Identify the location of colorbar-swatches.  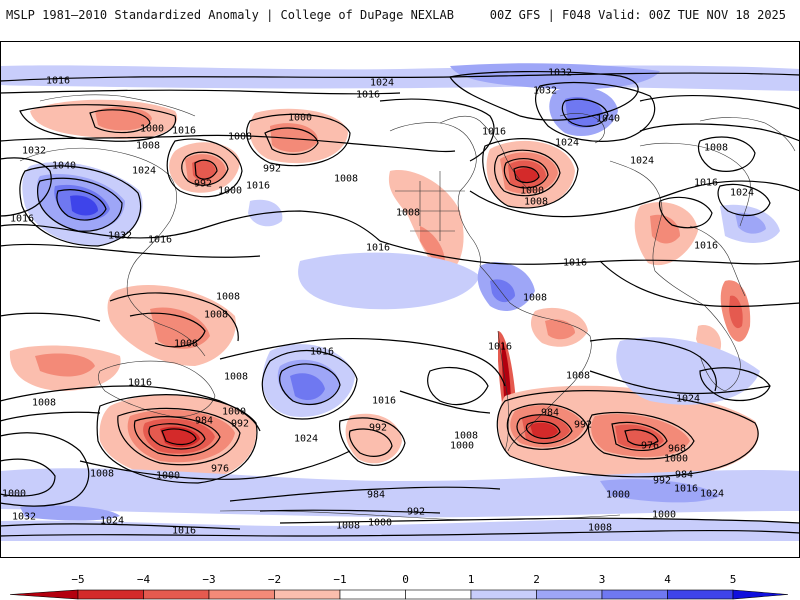
(399, 594).